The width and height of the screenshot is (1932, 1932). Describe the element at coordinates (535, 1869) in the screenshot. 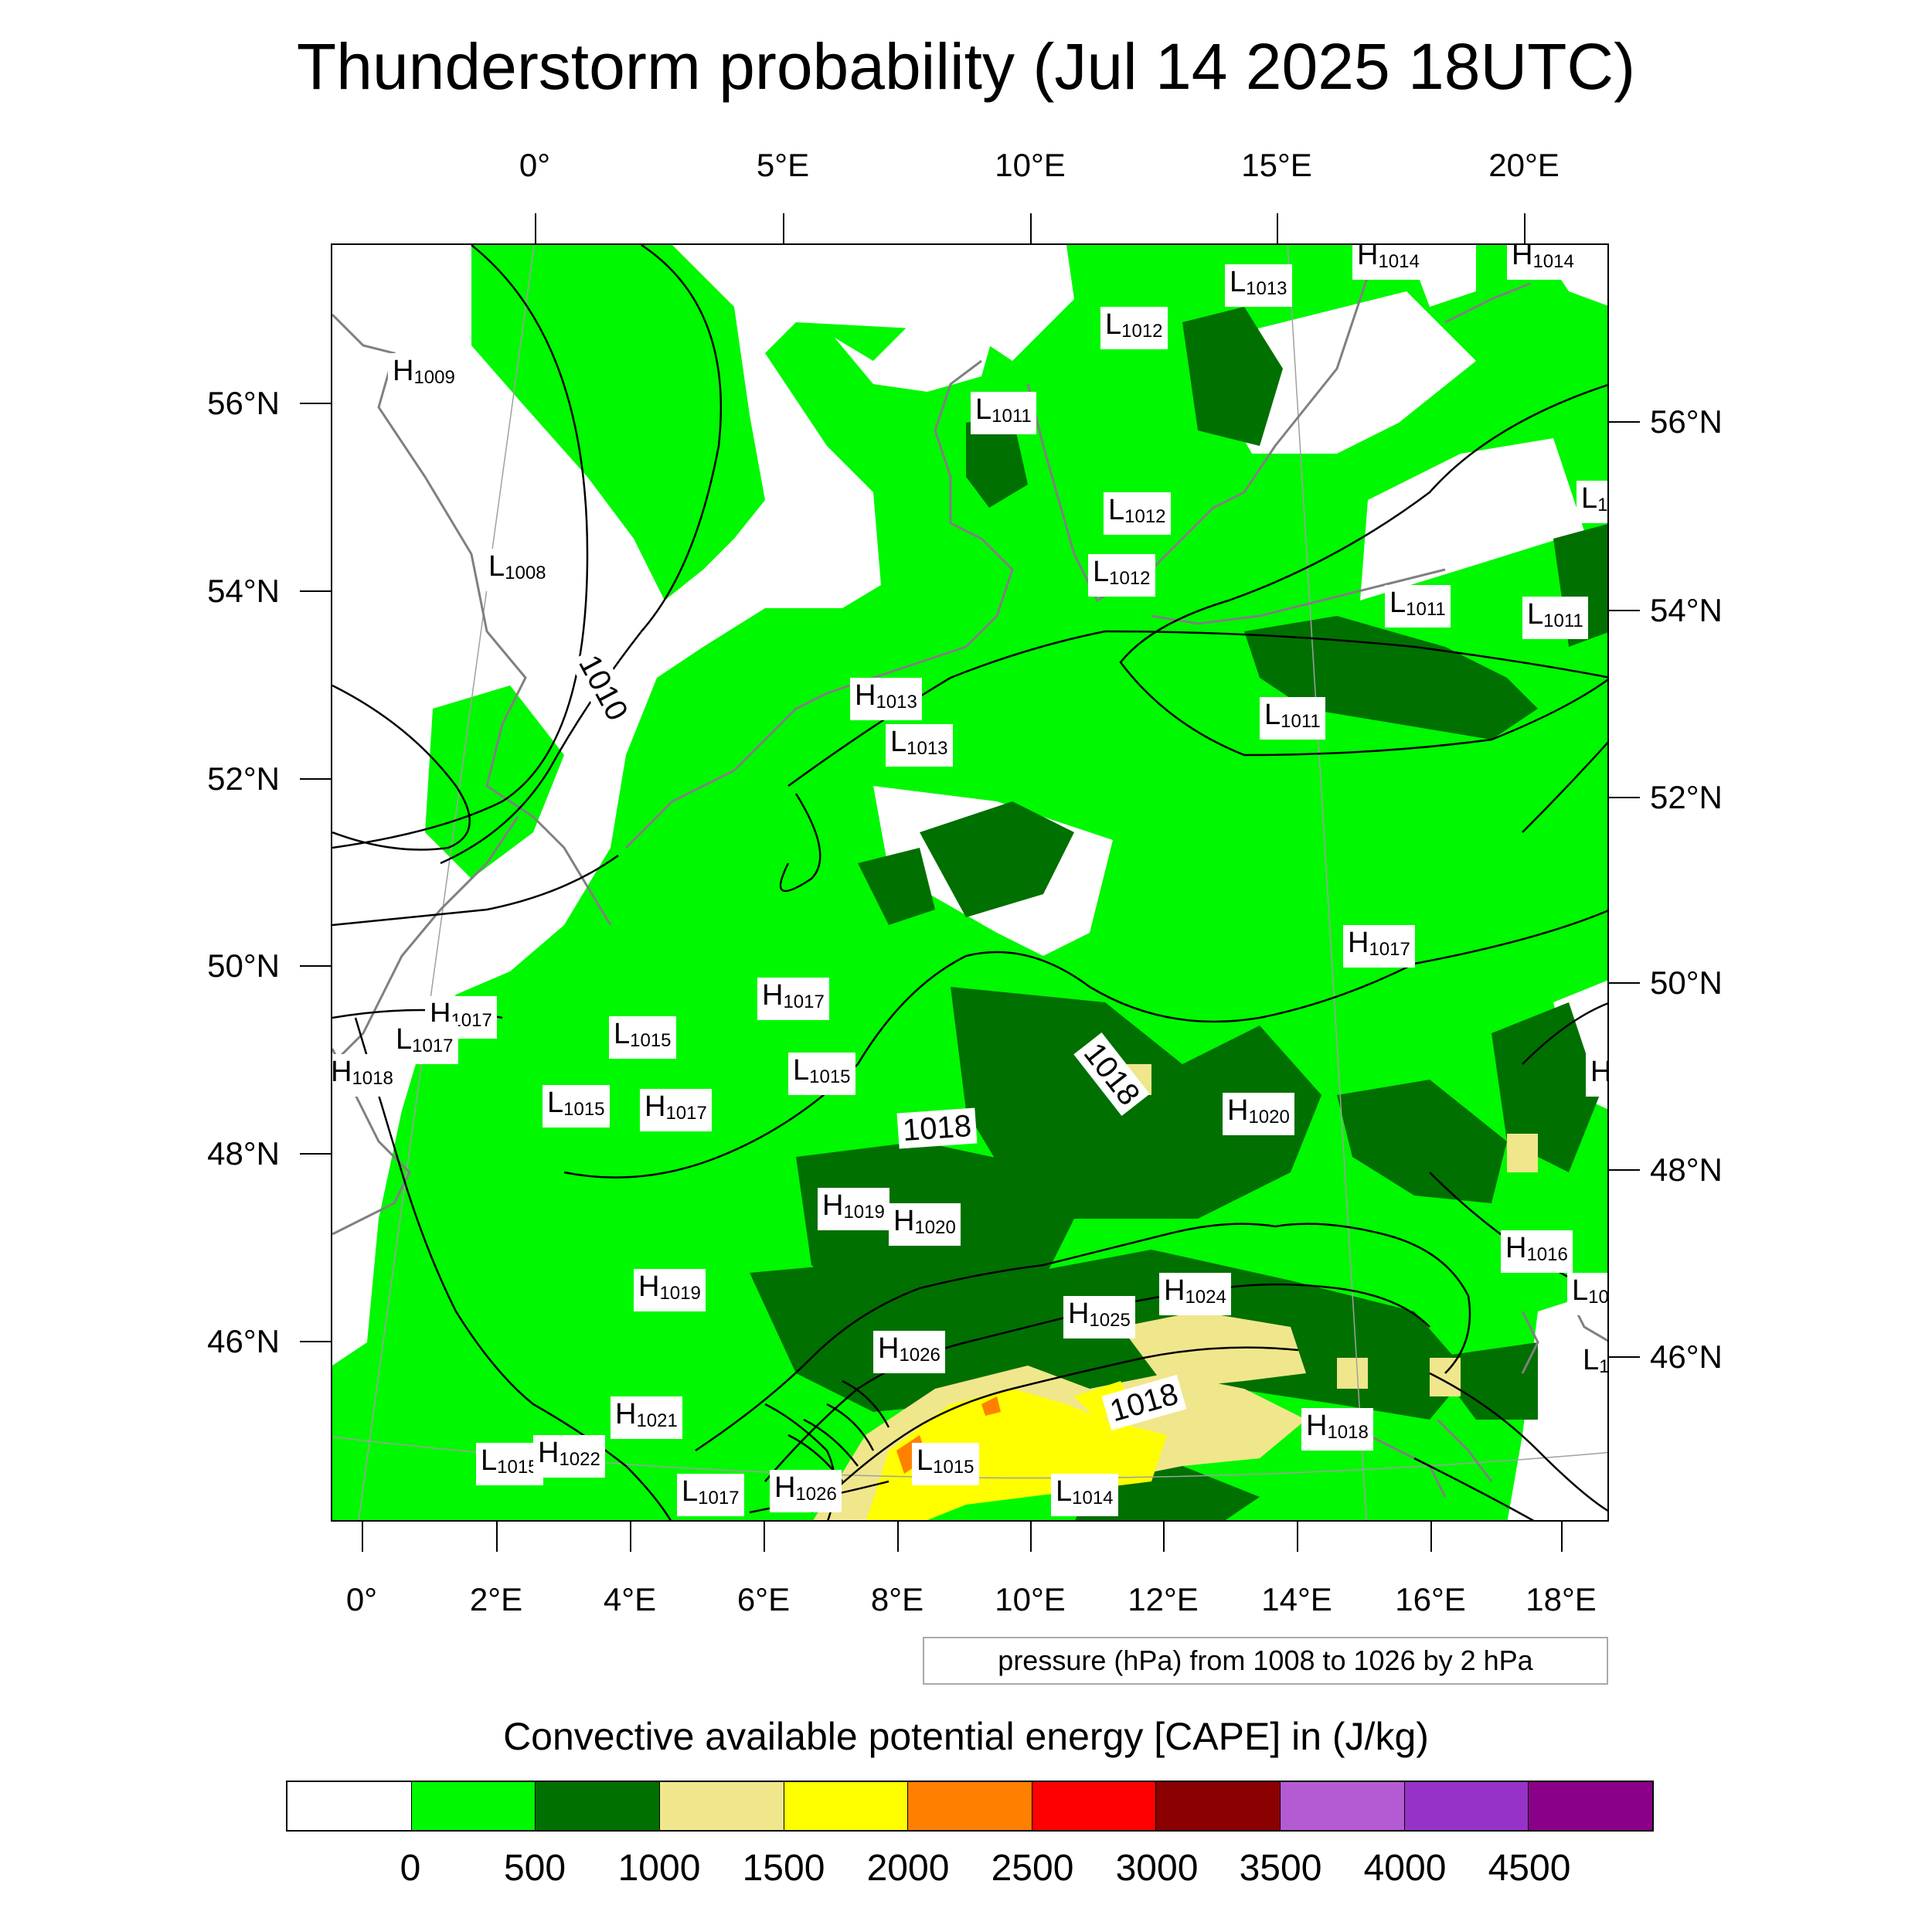

I see `colorbar-label: 500` at that location.